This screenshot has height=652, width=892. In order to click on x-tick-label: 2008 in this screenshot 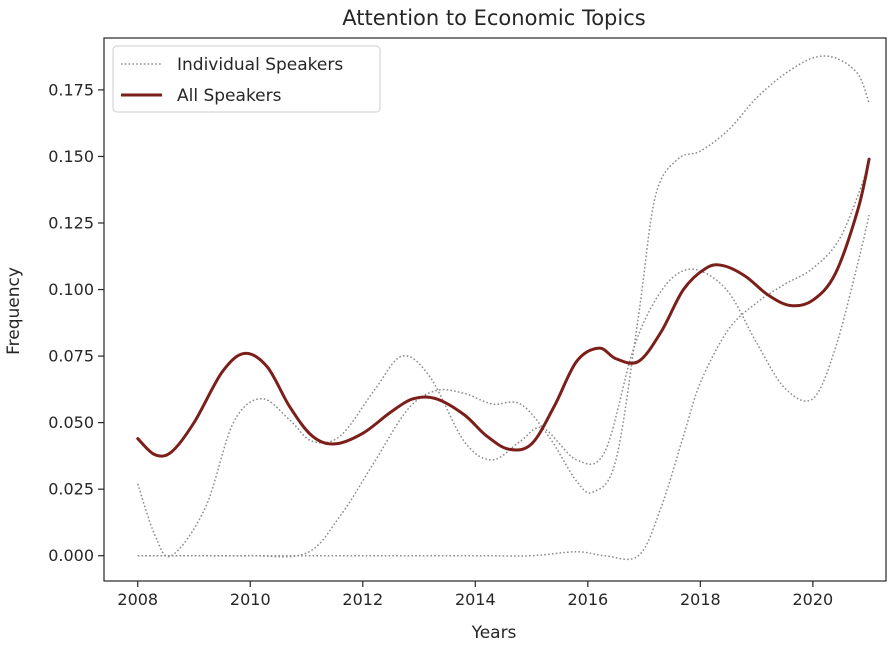, I will do `click(137, 599)`.